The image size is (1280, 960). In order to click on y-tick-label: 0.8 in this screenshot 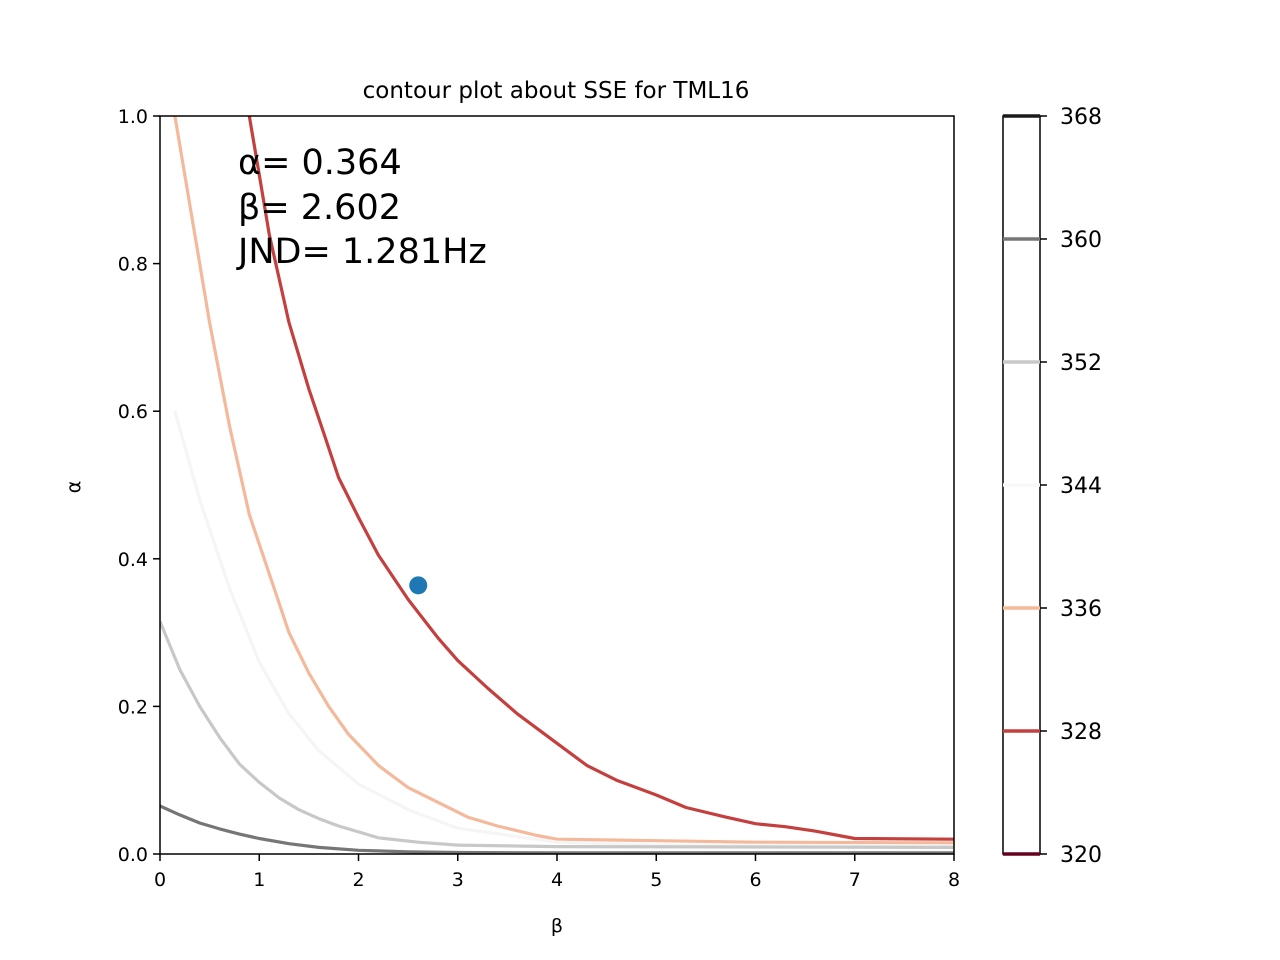, I will do `click(133, 265)`.